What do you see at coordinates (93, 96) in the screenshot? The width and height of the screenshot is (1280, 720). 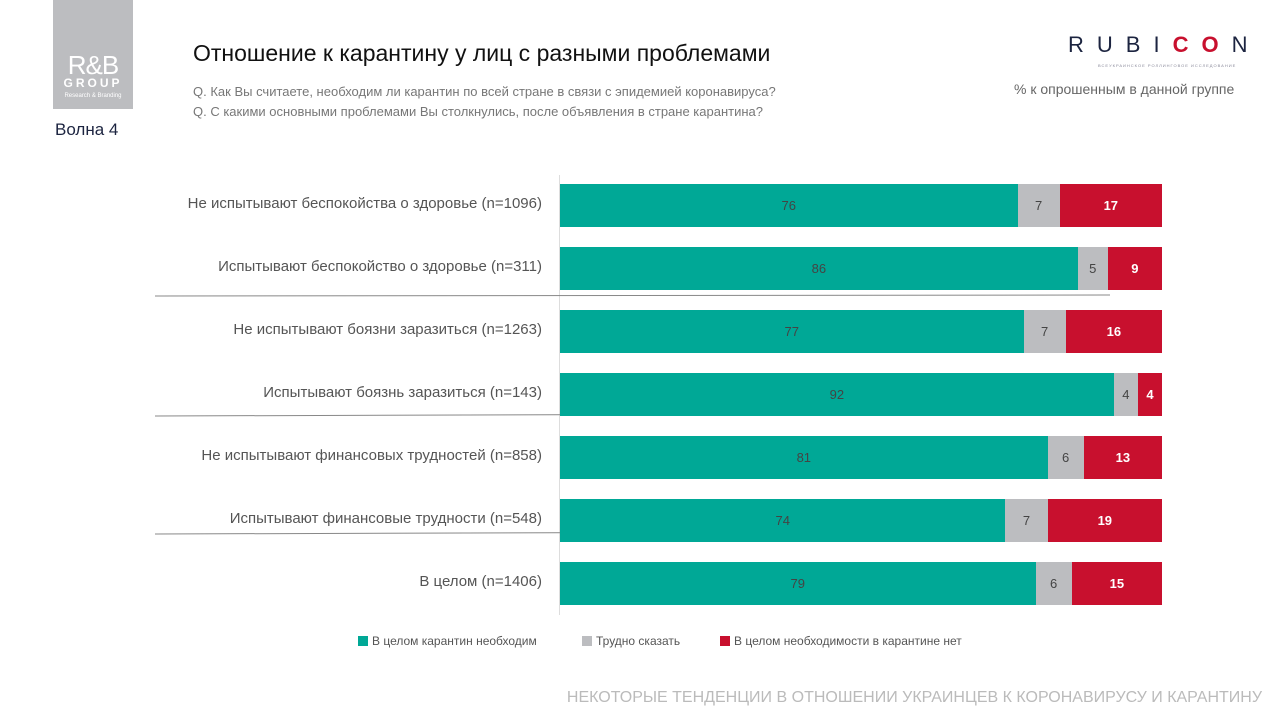 I see `logo-text: Research & Branding` at bounding box center [93, 96].